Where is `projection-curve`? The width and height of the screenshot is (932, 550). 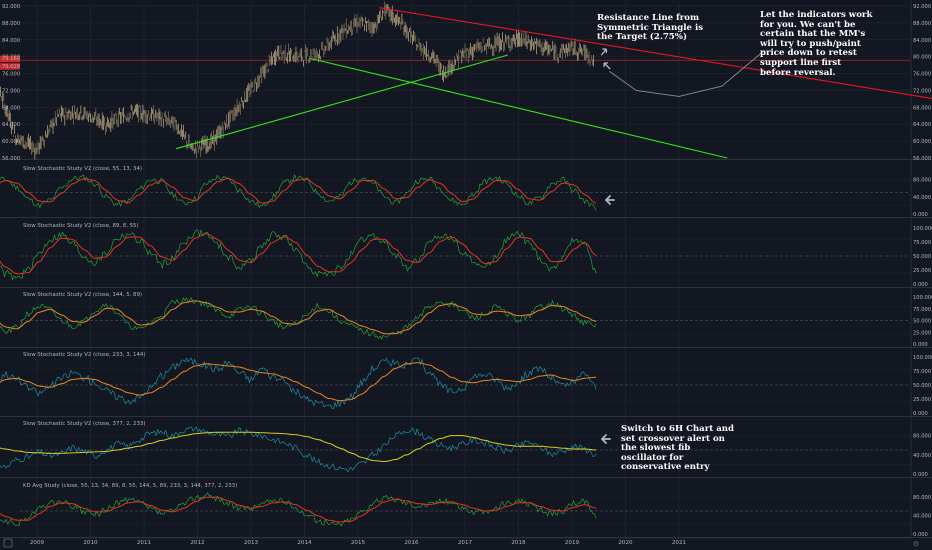
projection-curve is located at coordinates (687, 73).